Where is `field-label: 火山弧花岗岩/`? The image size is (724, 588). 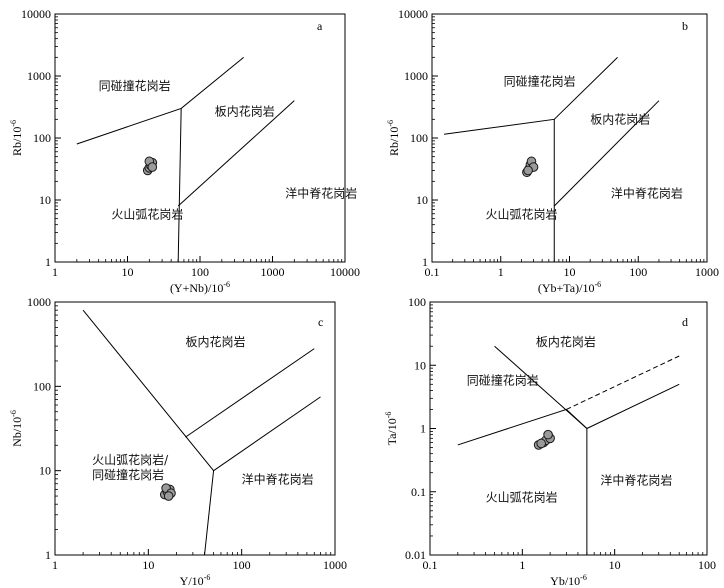
field-label: 火山弧花岗岩/ is located at coordinates (130, 459).